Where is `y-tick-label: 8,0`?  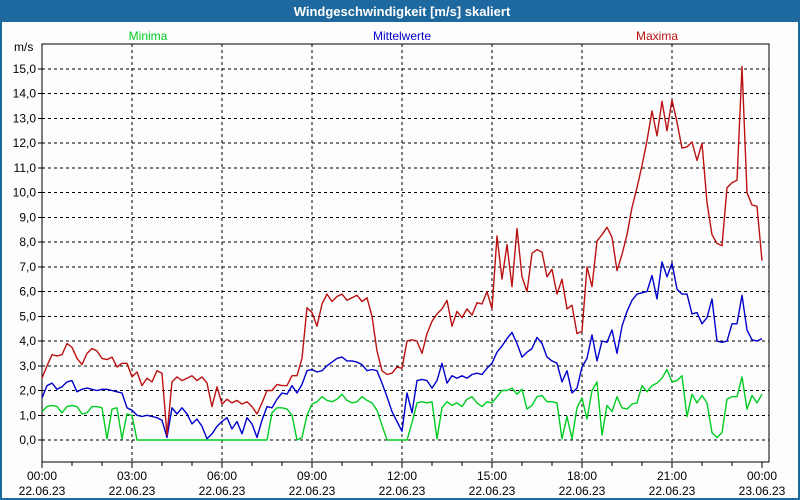 y-tick-label: 8,0 is located at coordinates (27, 242).